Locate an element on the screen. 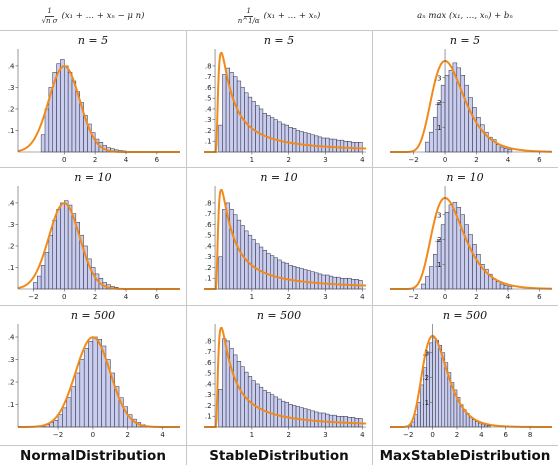  column-name-normal: NormalDistribution is located at coordinates (93, 456).